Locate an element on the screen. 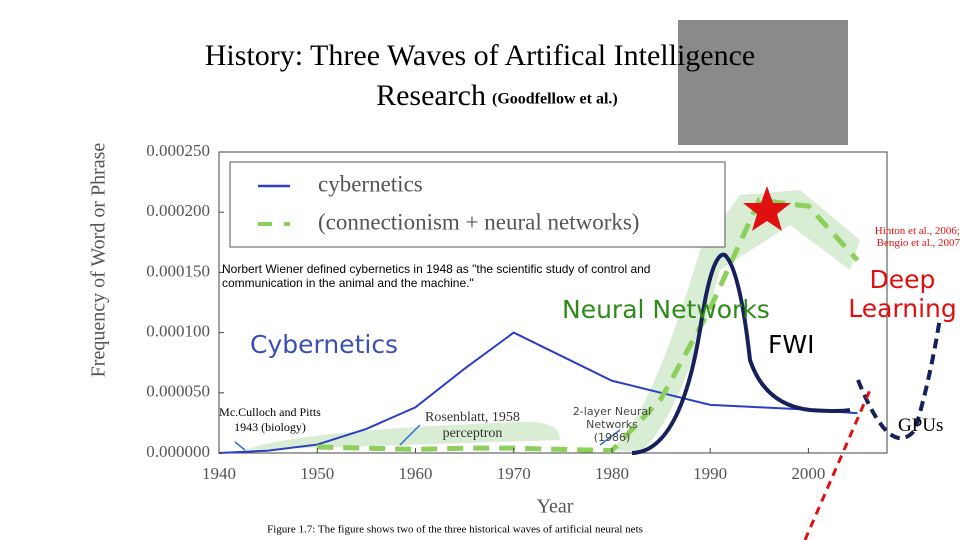 The image size is (960, 540). star is located at coordinates (767, 208).